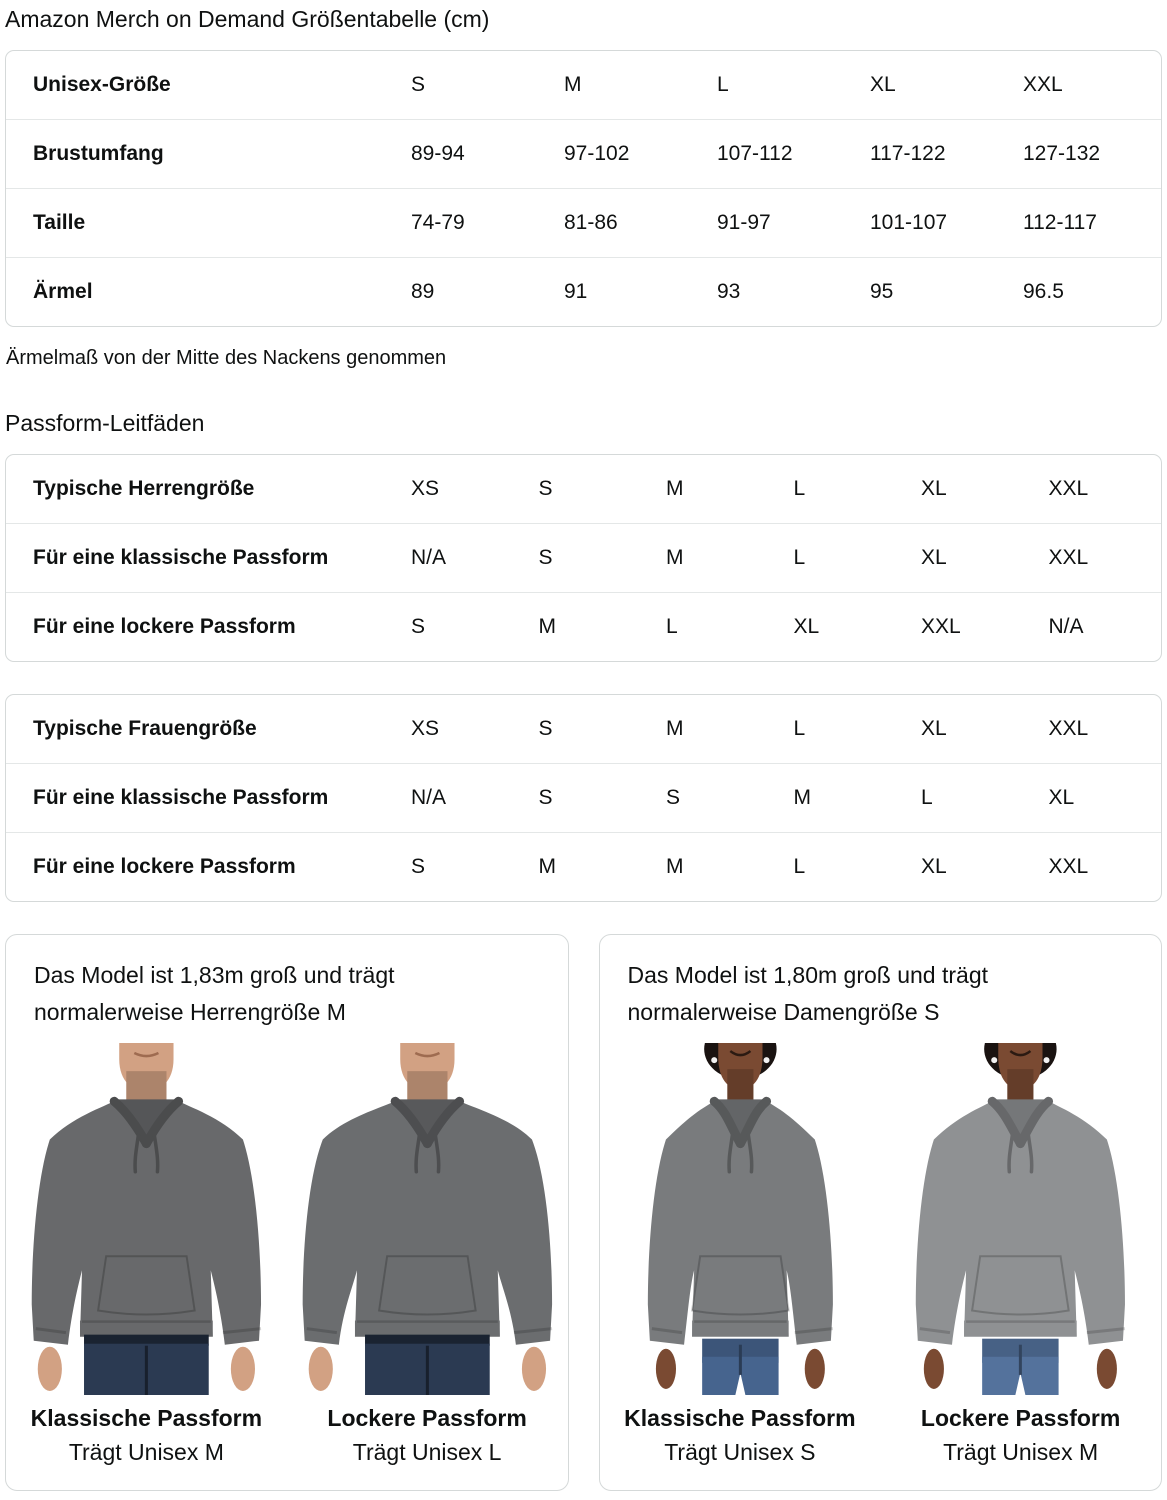  Describe the element at coordinates (63, 291) in the screenshot. I see `row-label: Ärmel` at that location.